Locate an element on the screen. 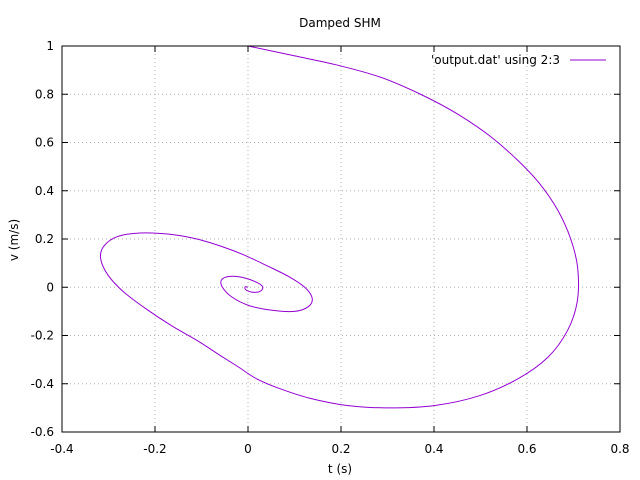 The height and width of the screenshot is (480, 640). x-axis-label: t (s) is located at coordinates (340, 469).